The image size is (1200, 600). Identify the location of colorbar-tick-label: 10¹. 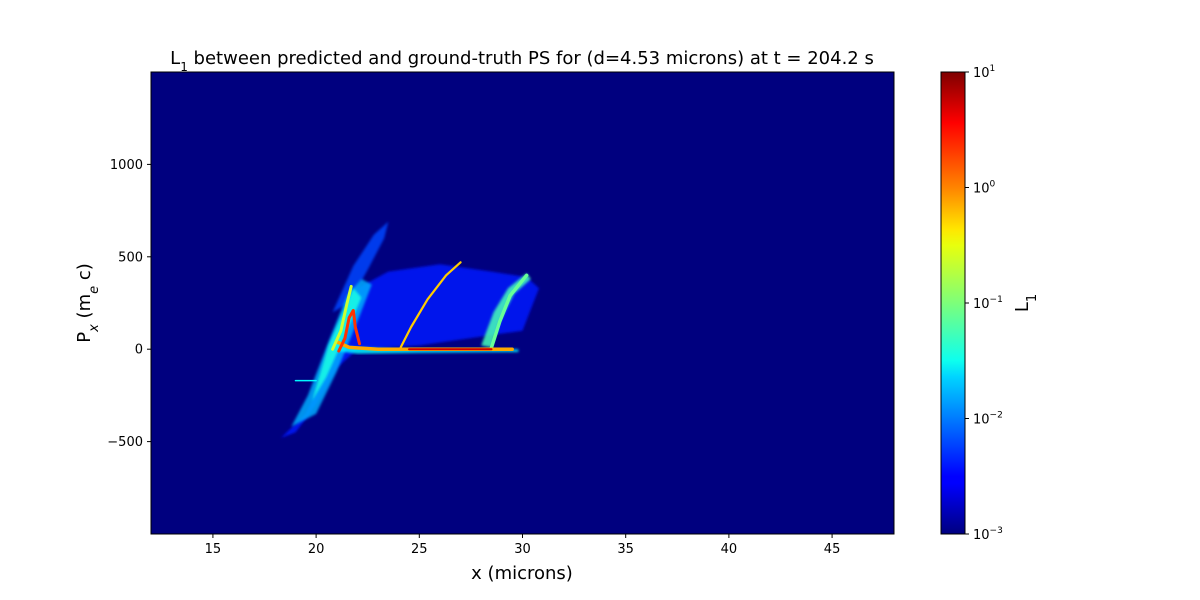
(984, 72).